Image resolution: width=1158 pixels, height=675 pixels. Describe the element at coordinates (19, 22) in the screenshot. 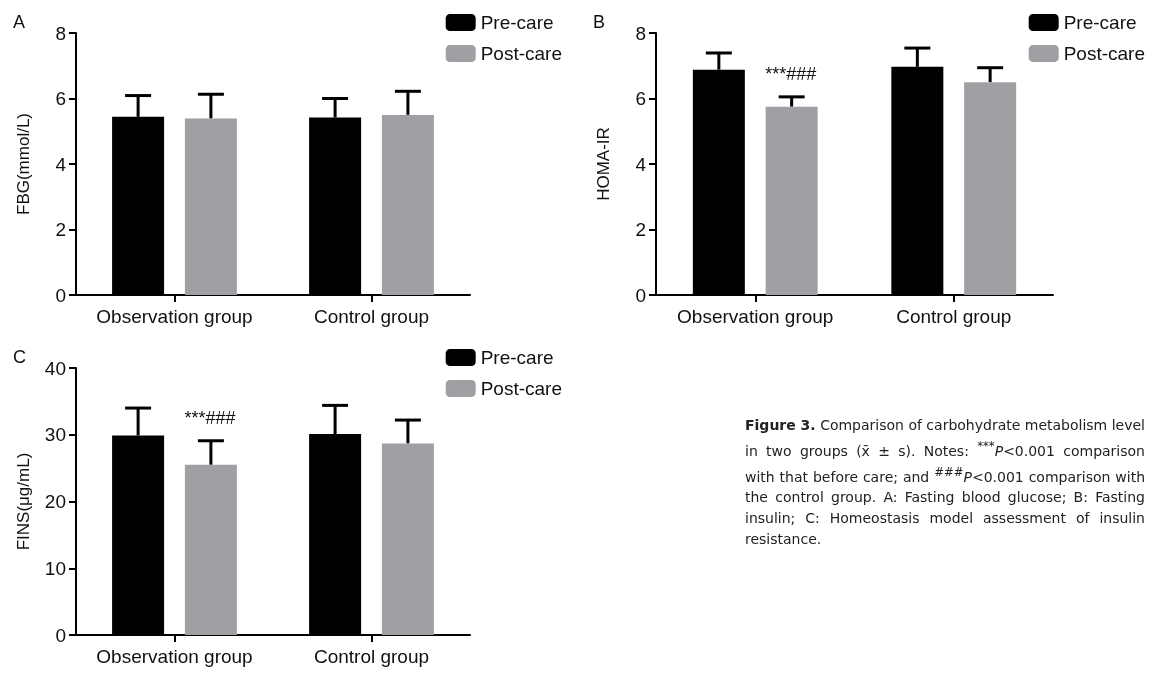

I see `chart-title: A` at that location.